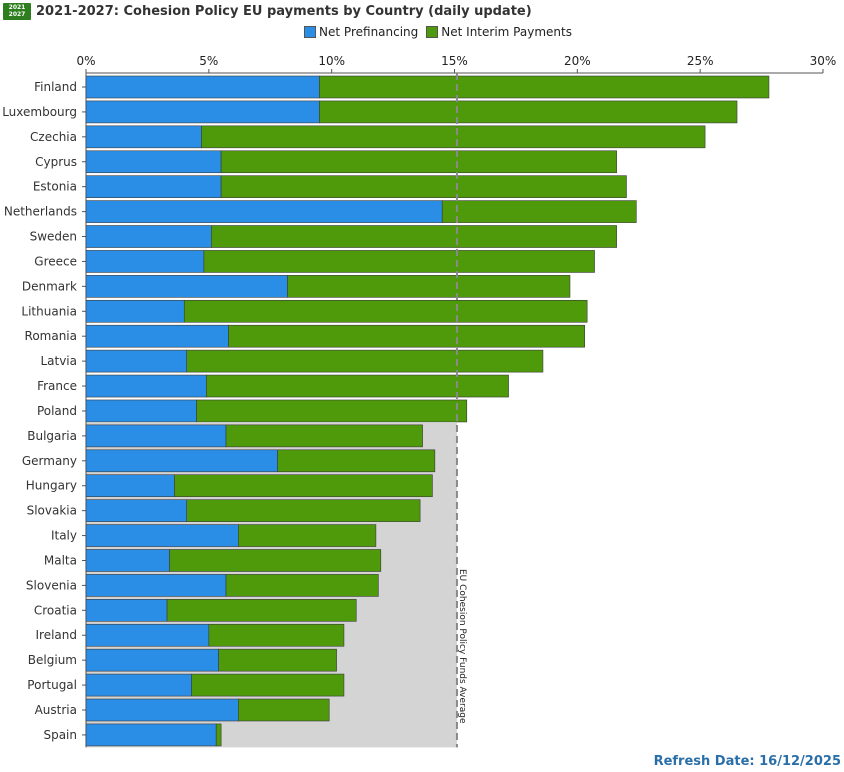  I want to click on category-label: Slovakia, so click(52, 511).